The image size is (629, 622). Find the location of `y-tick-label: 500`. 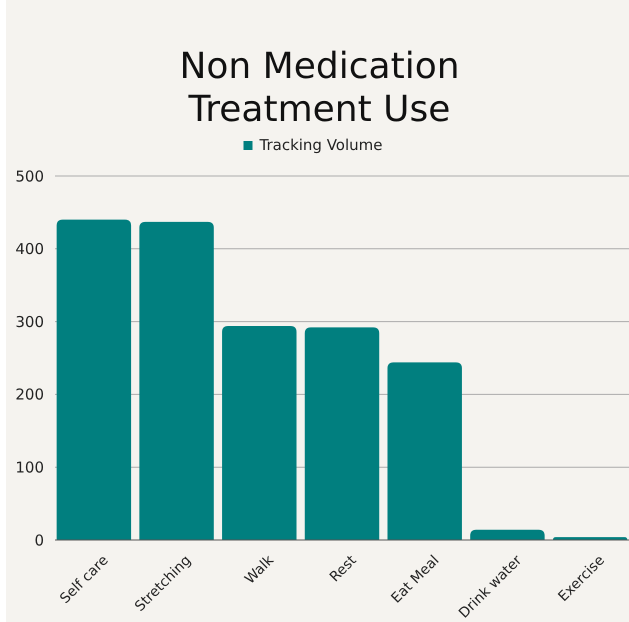

y-tick-label: 500 is located at coordinates (29, 176).